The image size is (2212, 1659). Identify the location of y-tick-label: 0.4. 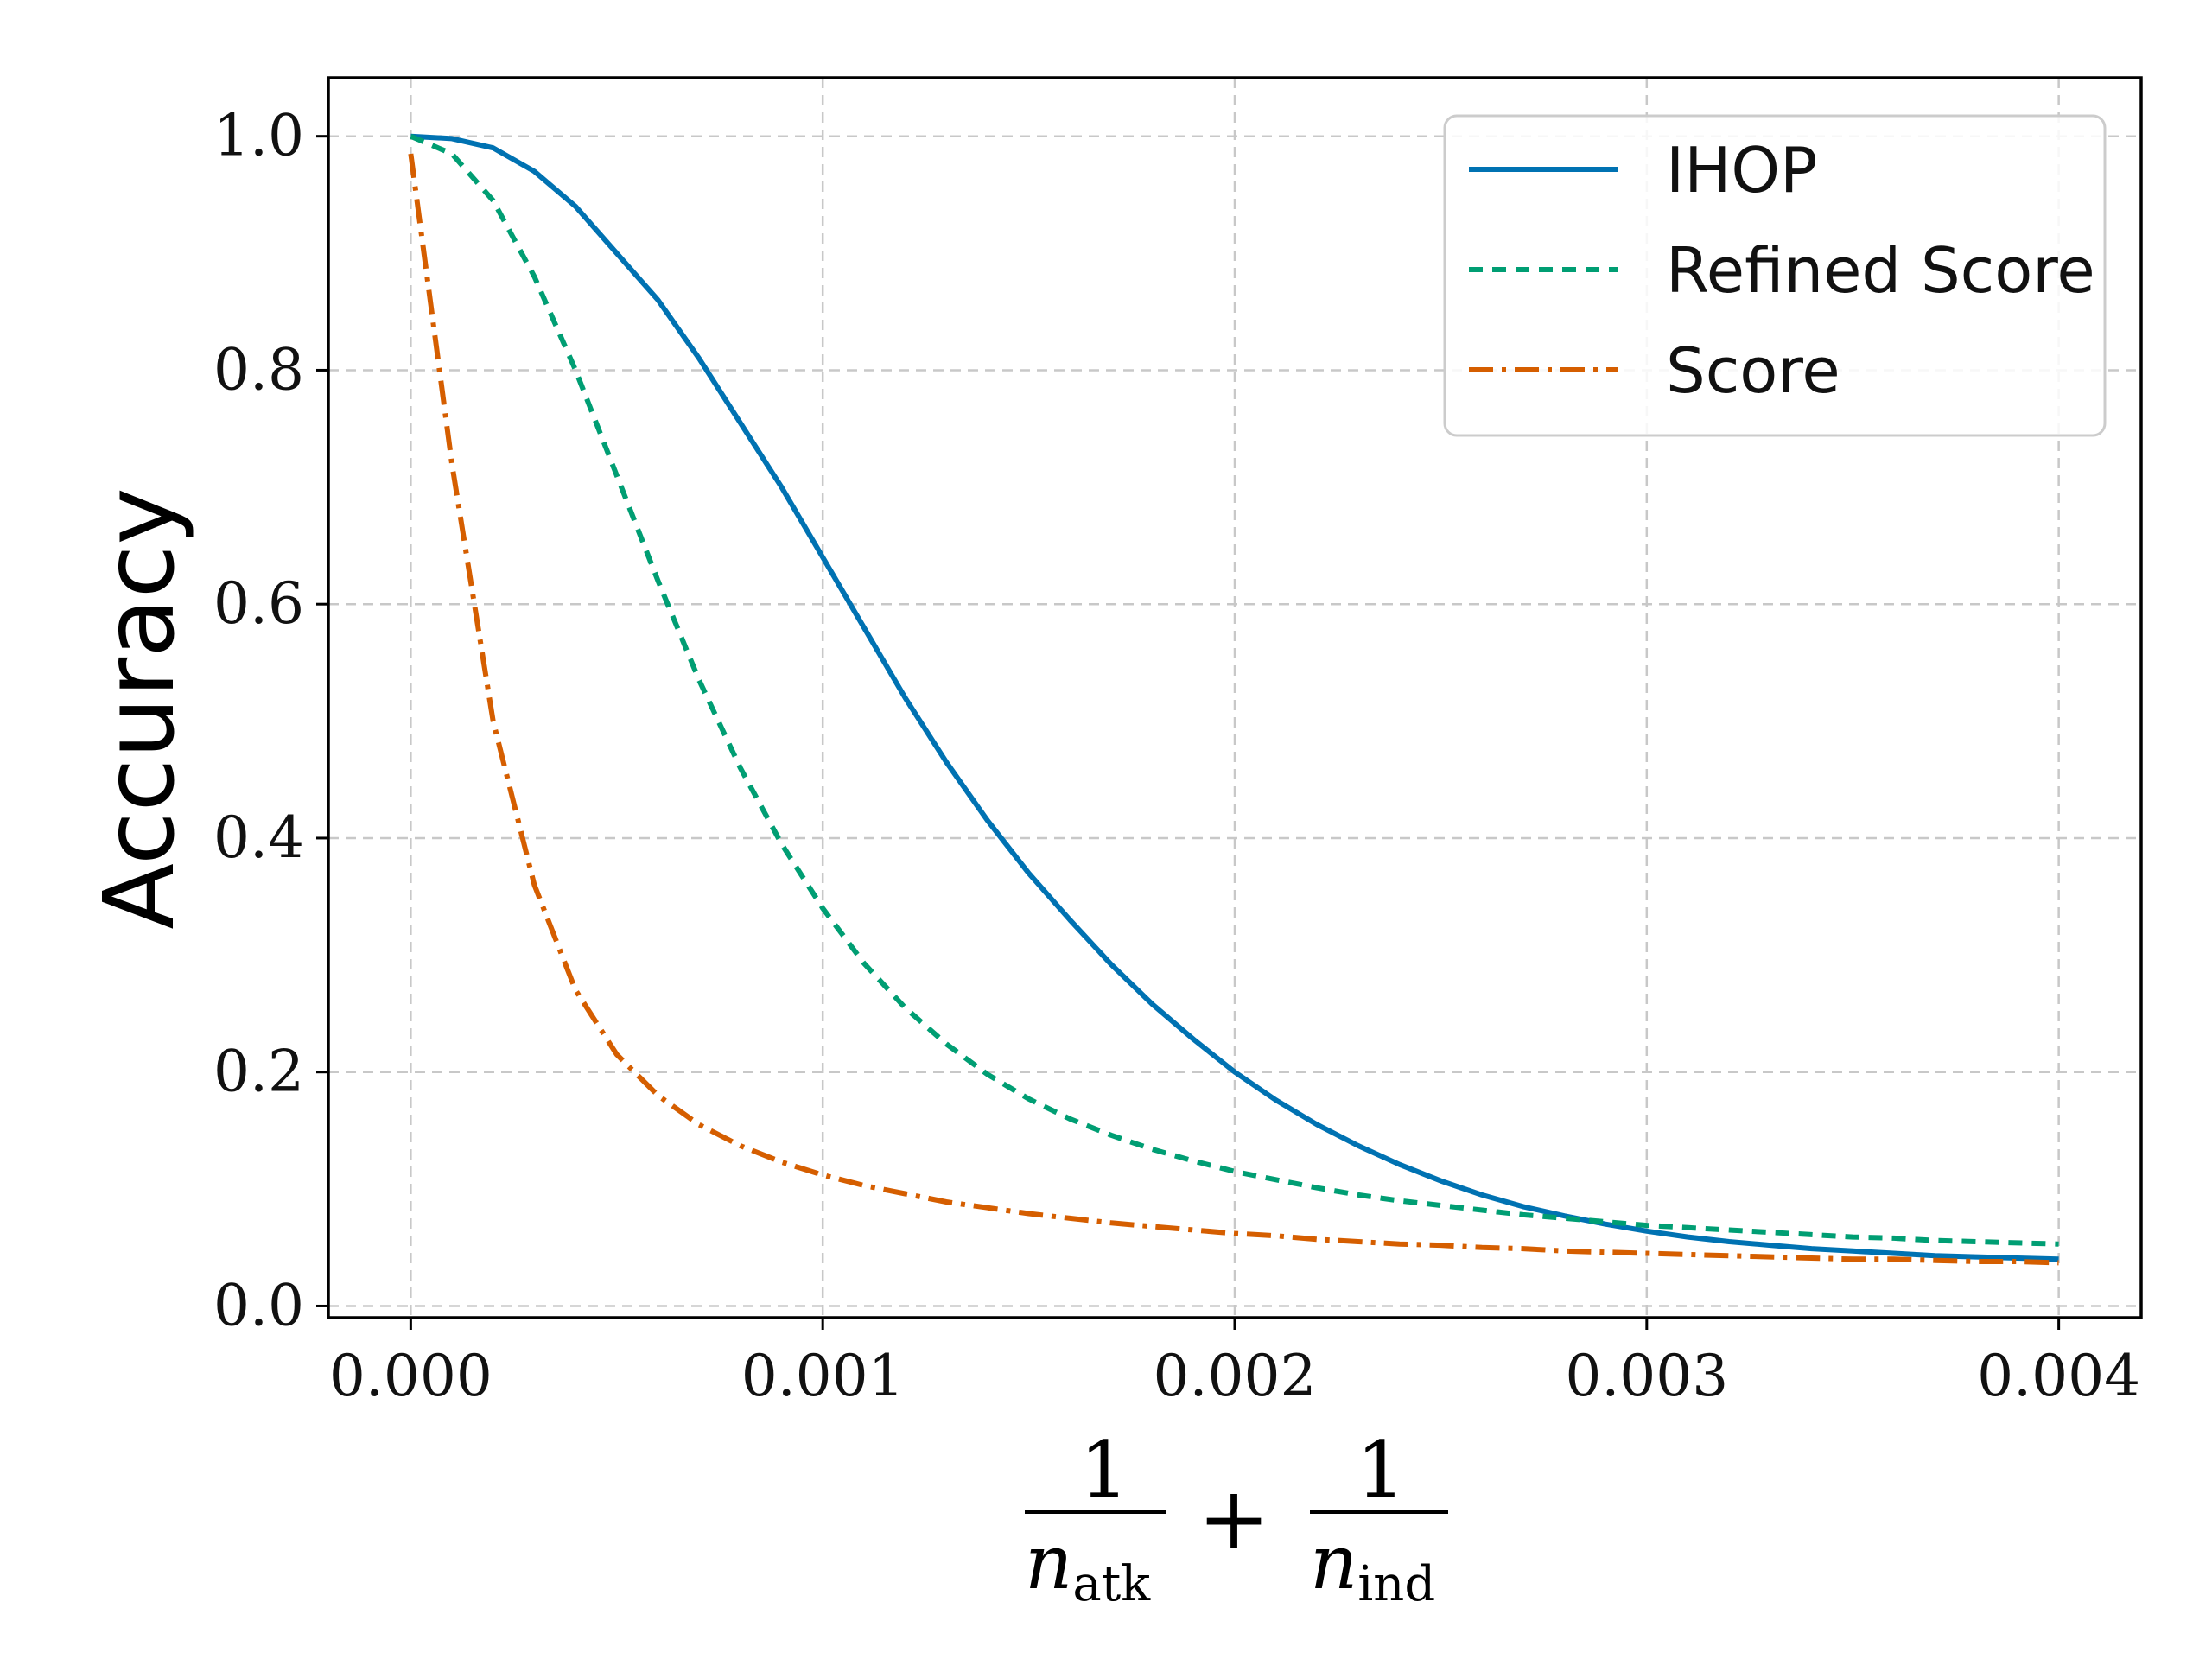
(258, 837).